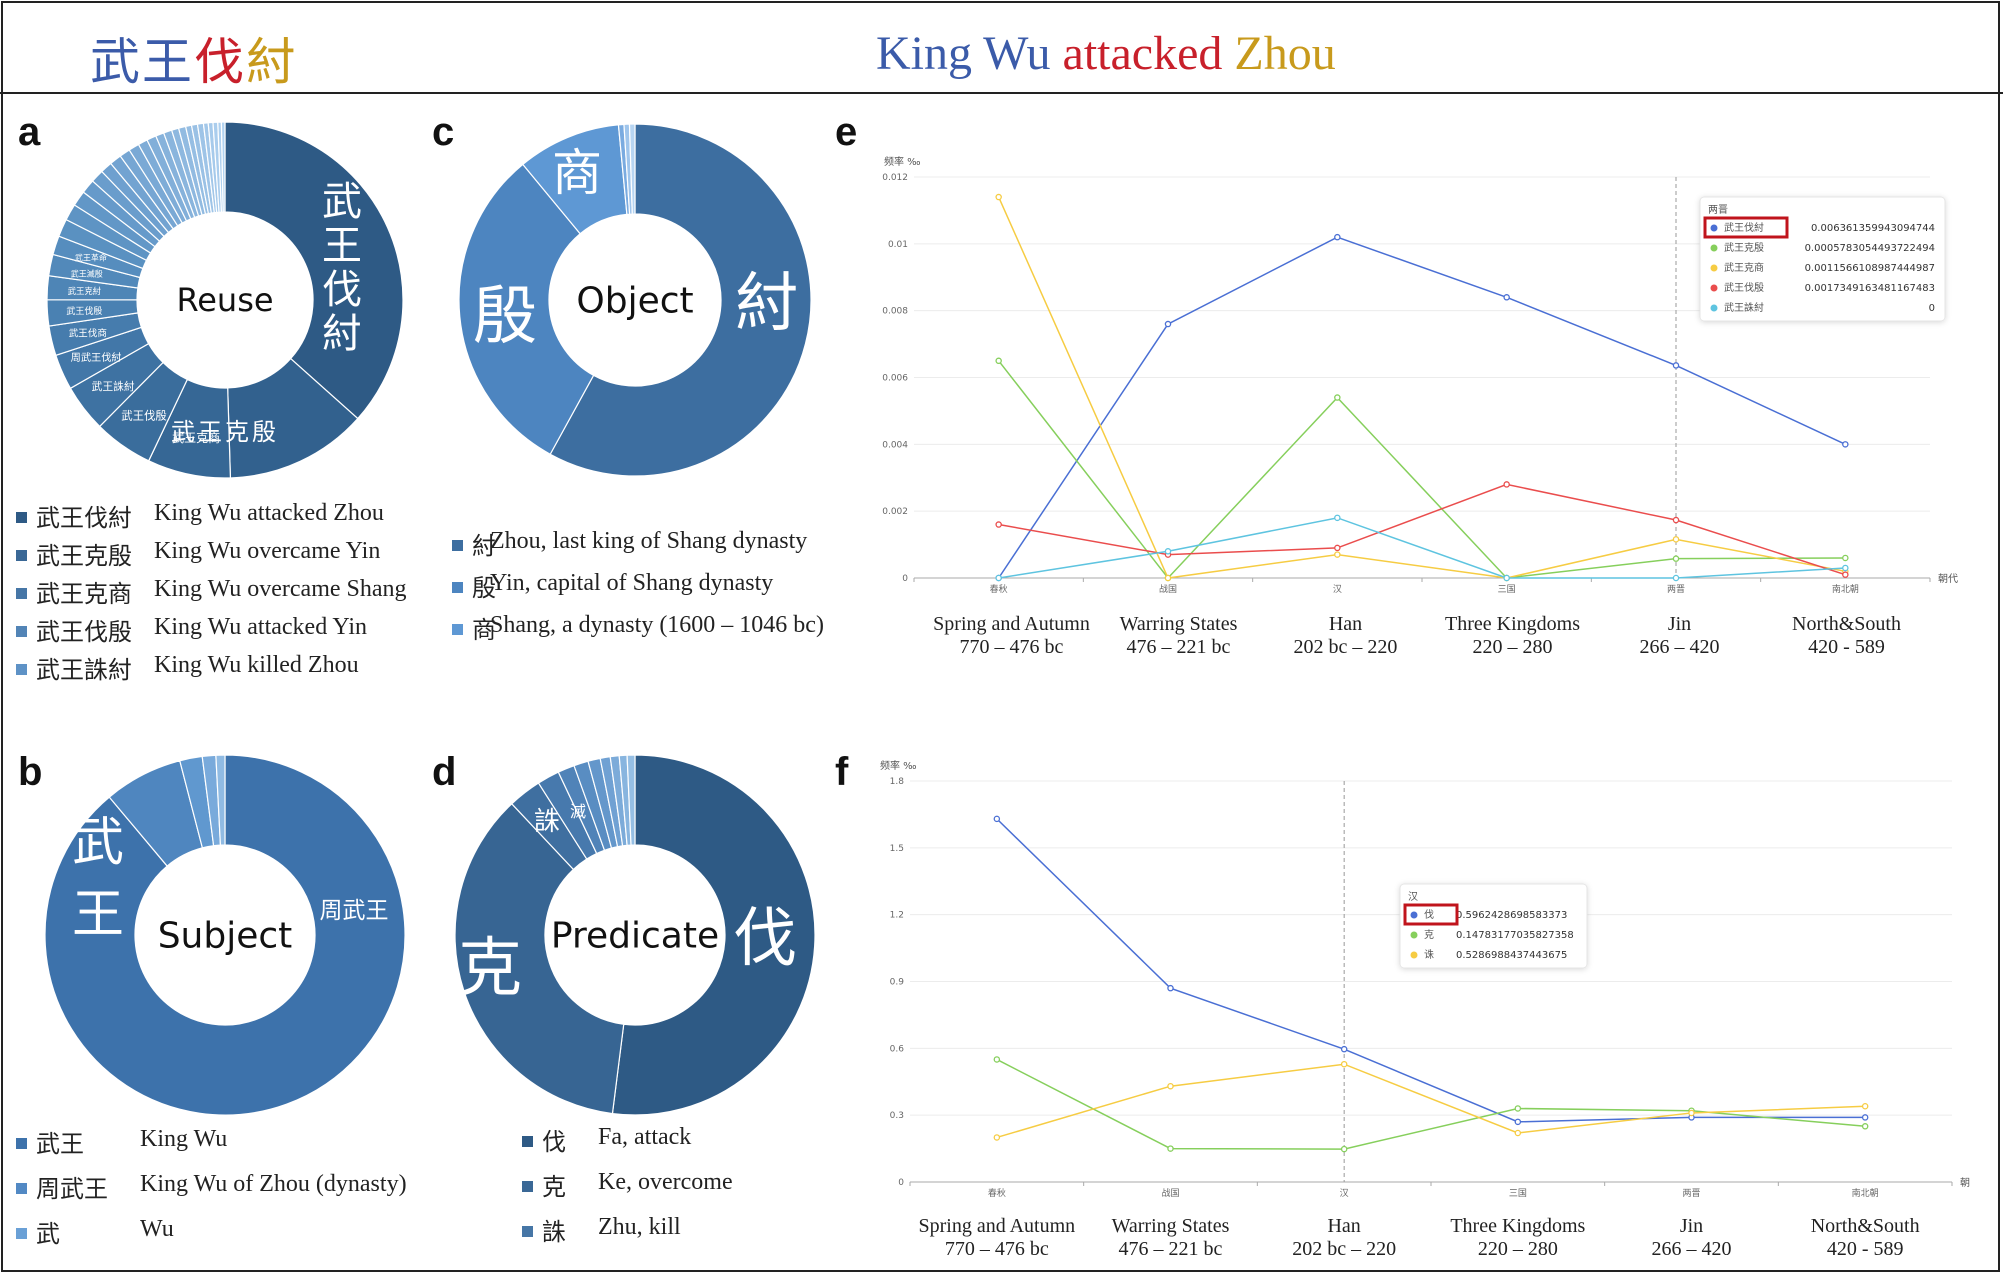 The image size is (2003, 1275). Describe the element at coordinates (901, 1183) in the screenshot. I see `y-tick-label: 0` at that location.